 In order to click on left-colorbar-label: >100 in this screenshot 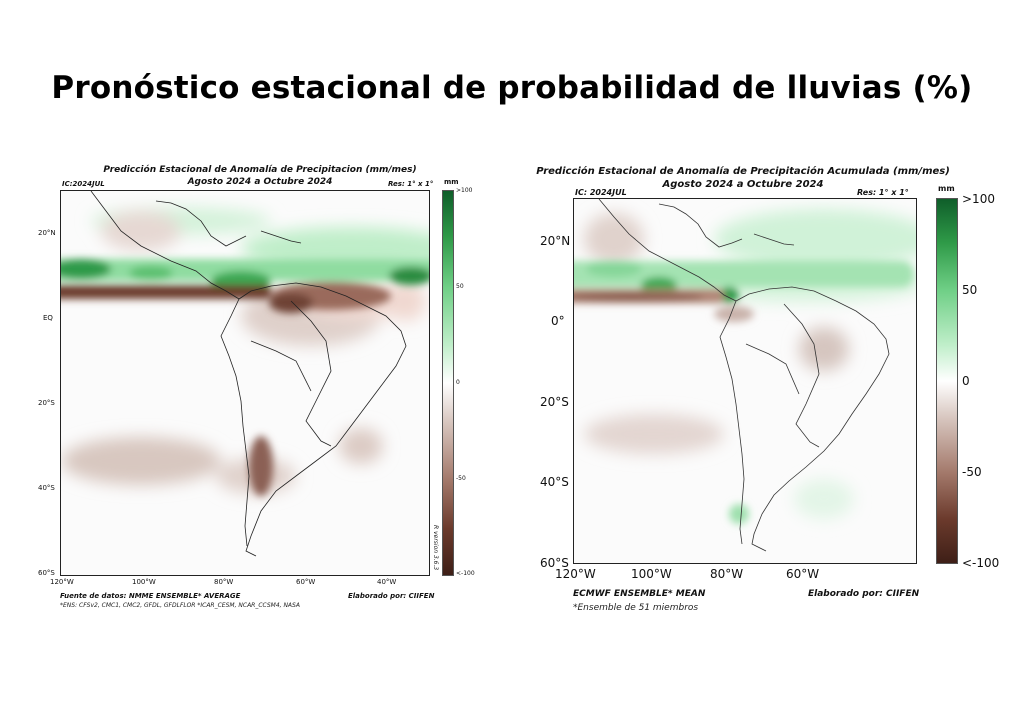, I will do `click(464, 190)`.